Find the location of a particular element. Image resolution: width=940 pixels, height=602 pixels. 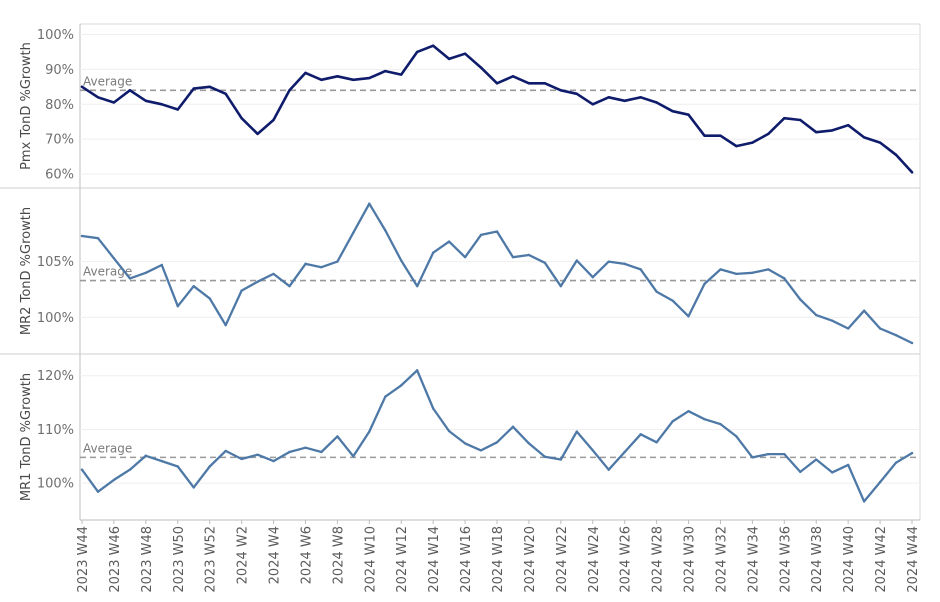

x-tick-label: 2024 W4 is located at coordinates (275, 555).